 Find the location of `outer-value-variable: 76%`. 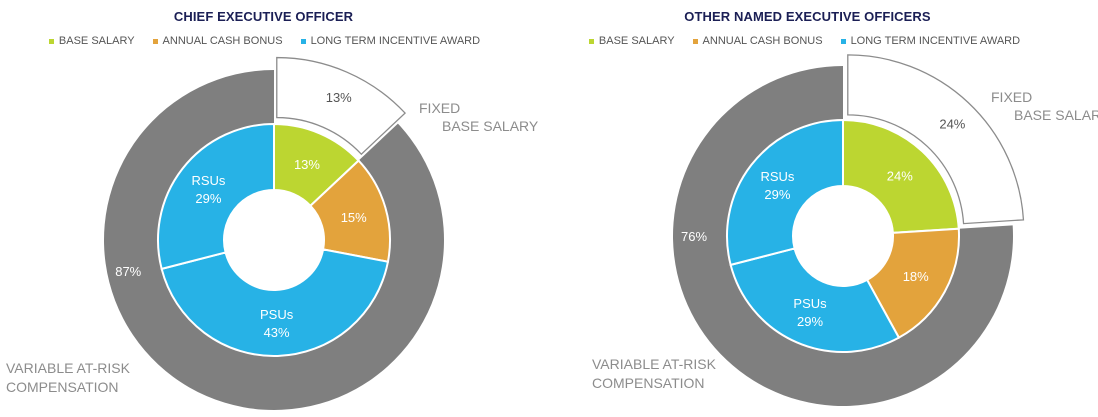

outer-value-variable: 76% is located at coordinates (694, 236).